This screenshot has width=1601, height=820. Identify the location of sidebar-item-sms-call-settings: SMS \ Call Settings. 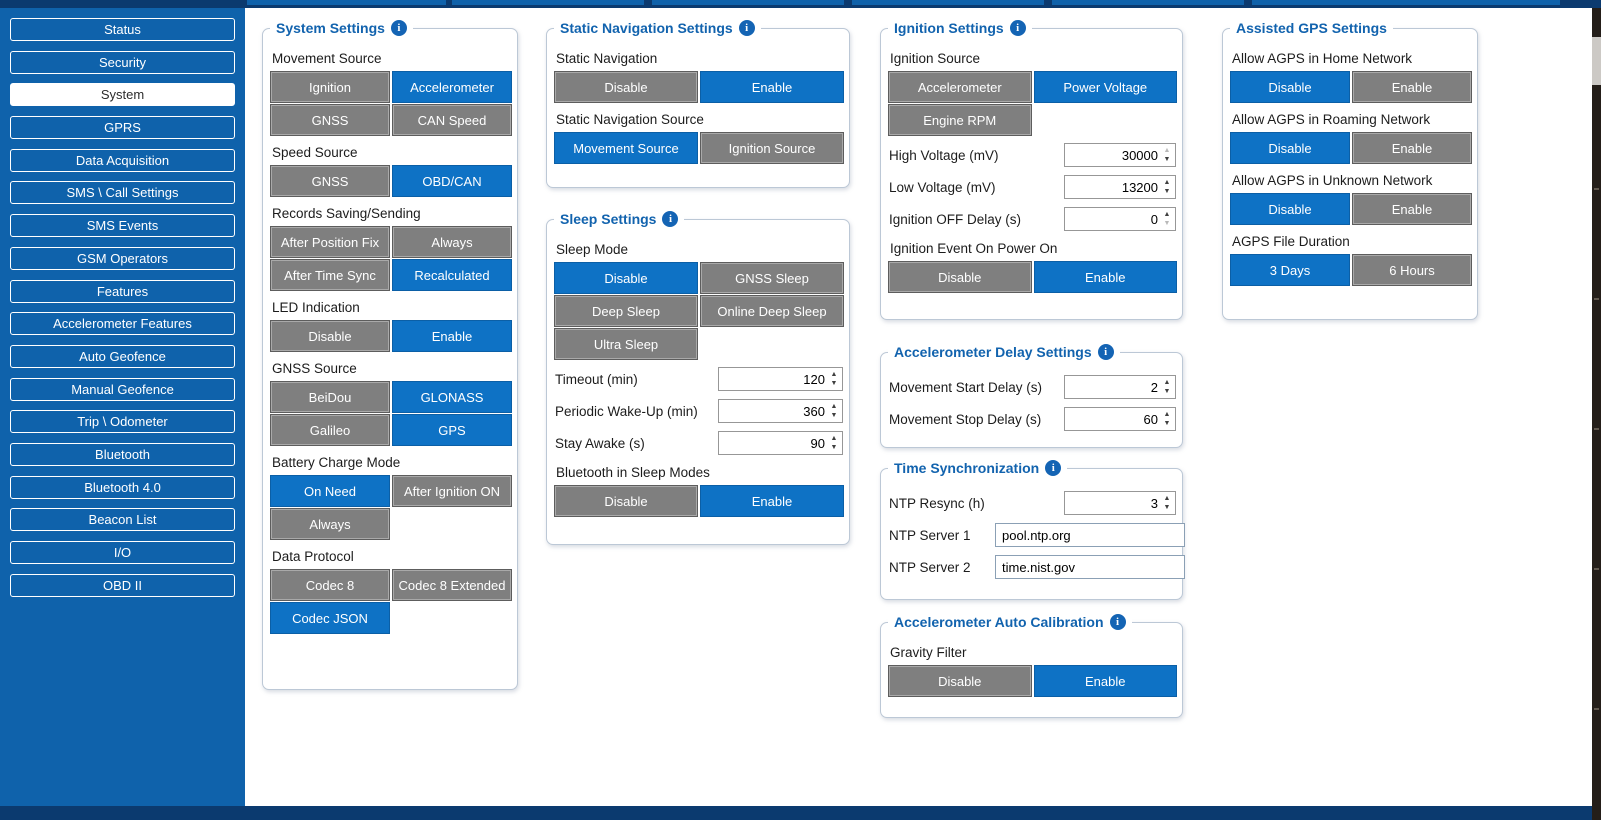
(122, 193).